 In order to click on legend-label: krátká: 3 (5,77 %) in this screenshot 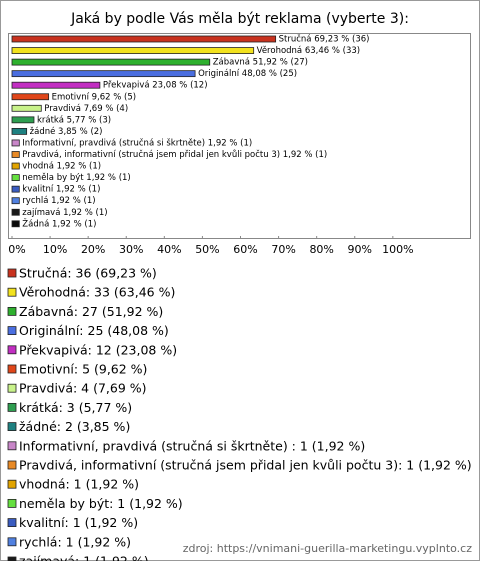, I will do `click(75, 407)`.